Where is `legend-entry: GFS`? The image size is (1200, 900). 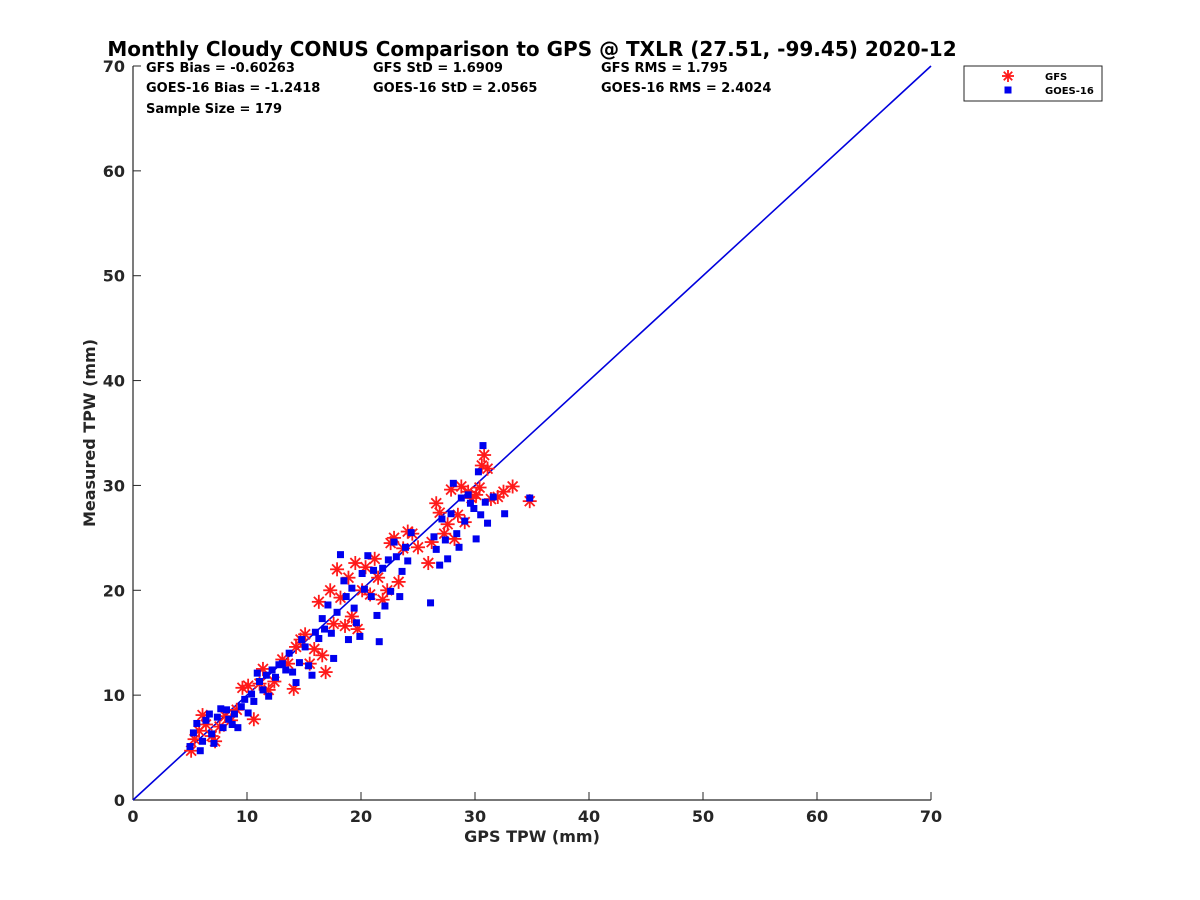
legend-entry: GFS is located at coordinates (1056, 77).